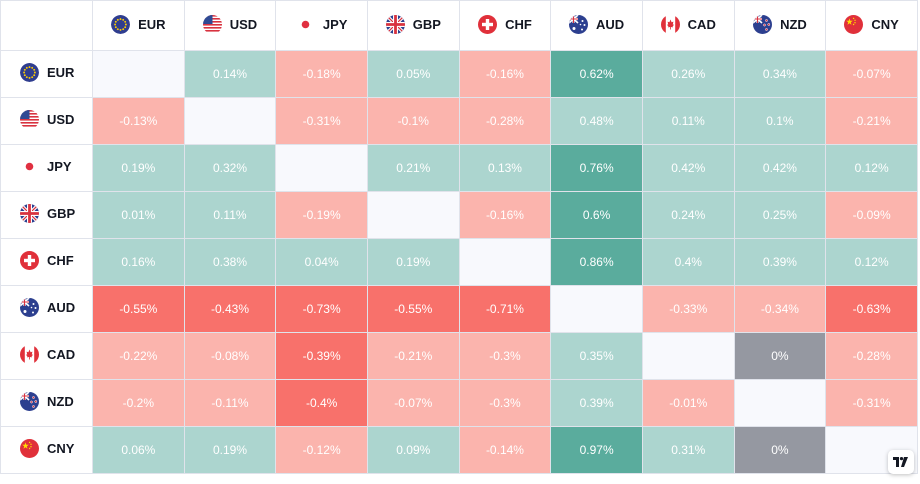 Image resolution: width=920 pixels, height=484 pixels. What do you see at coordinates (230, 450) in the screenshot?
I see `rate-cell-cny-usd: 0.19%` at bounding box center [230, 450].